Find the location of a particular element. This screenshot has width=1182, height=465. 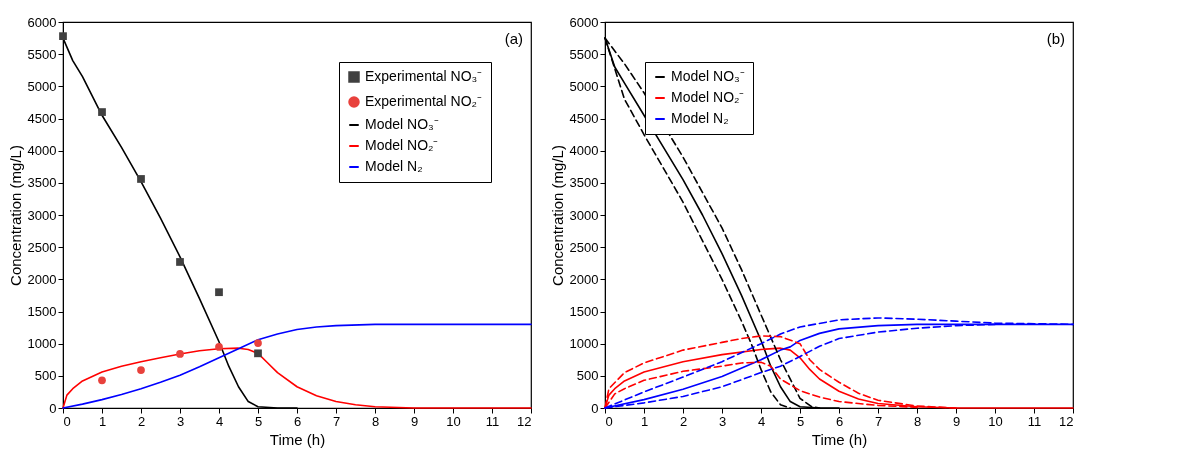

annotation: (b) is located at coordinates (1055, 38).